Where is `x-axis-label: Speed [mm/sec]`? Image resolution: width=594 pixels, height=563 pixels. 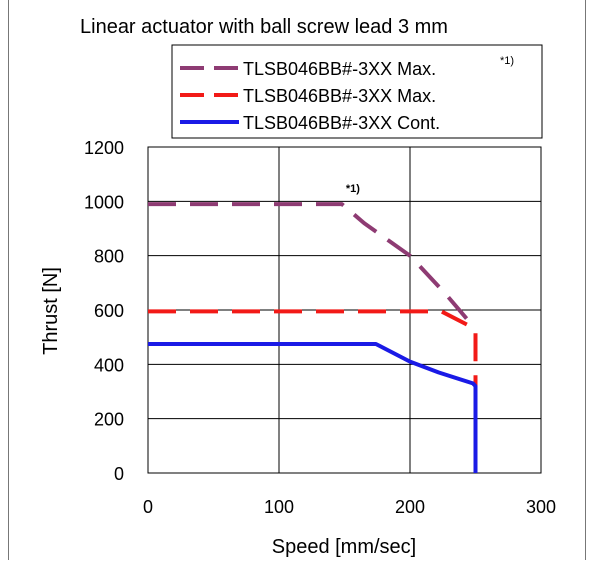
x-axis-label: Speed [mm/sec] is located at coordinates (344, 547).